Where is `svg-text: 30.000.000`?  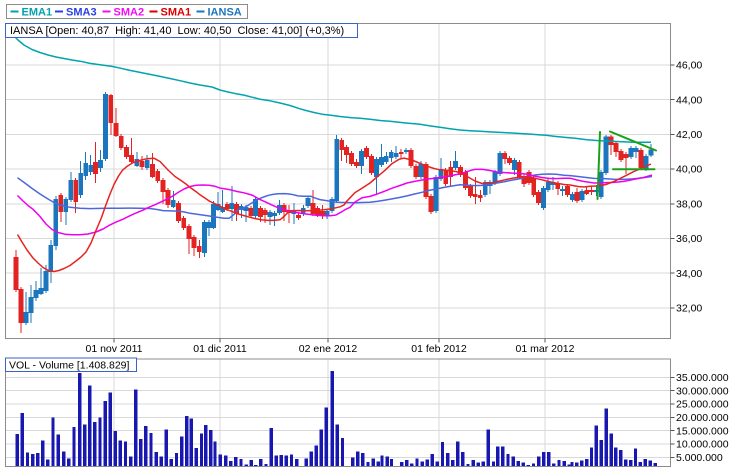 svg-text: 30.000.000 is located at coordinates (702, 391).